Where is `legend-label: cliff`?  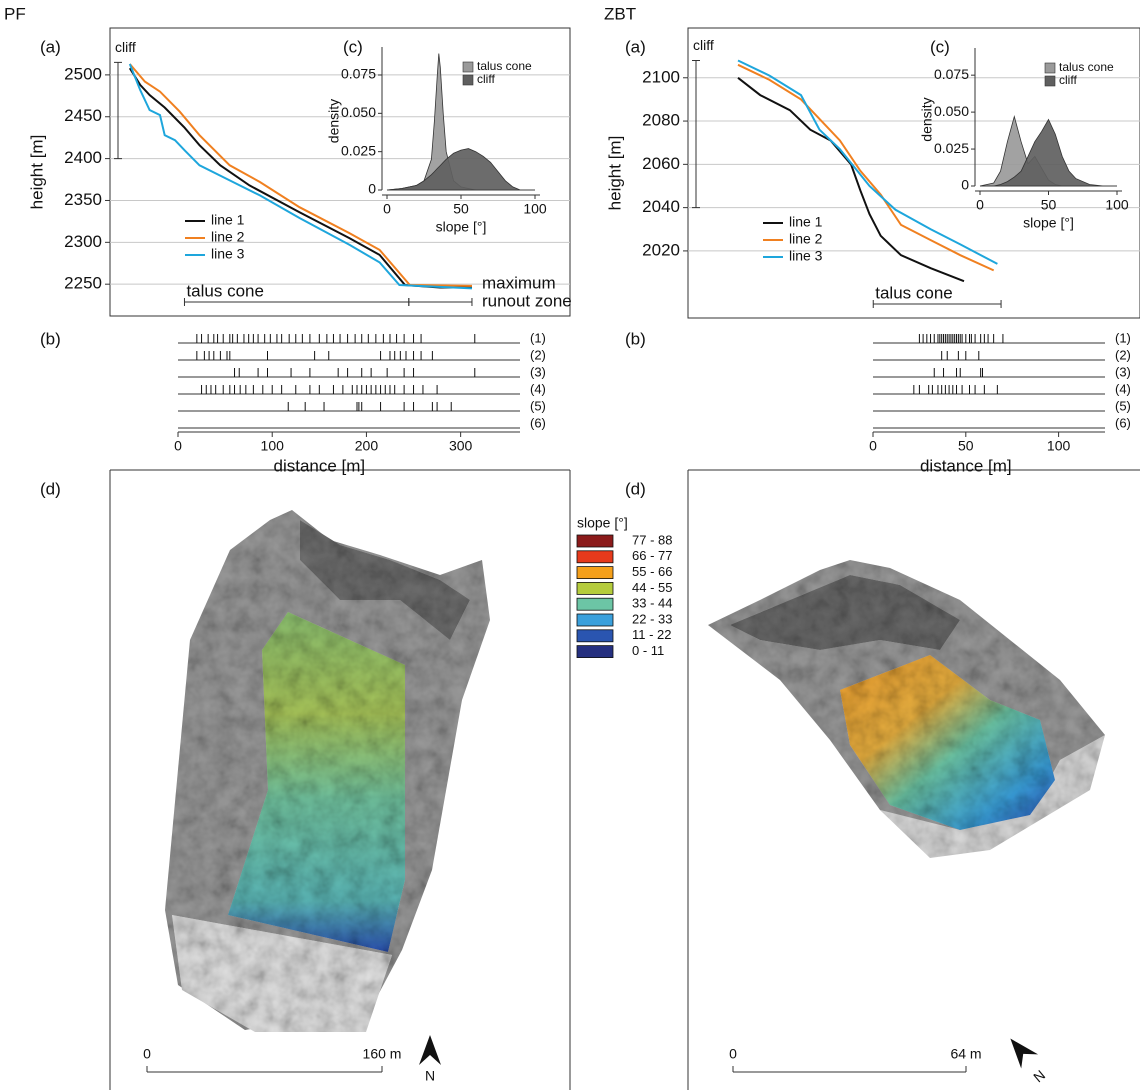 legend-label: cliff is located at coordinates (1068, 80).